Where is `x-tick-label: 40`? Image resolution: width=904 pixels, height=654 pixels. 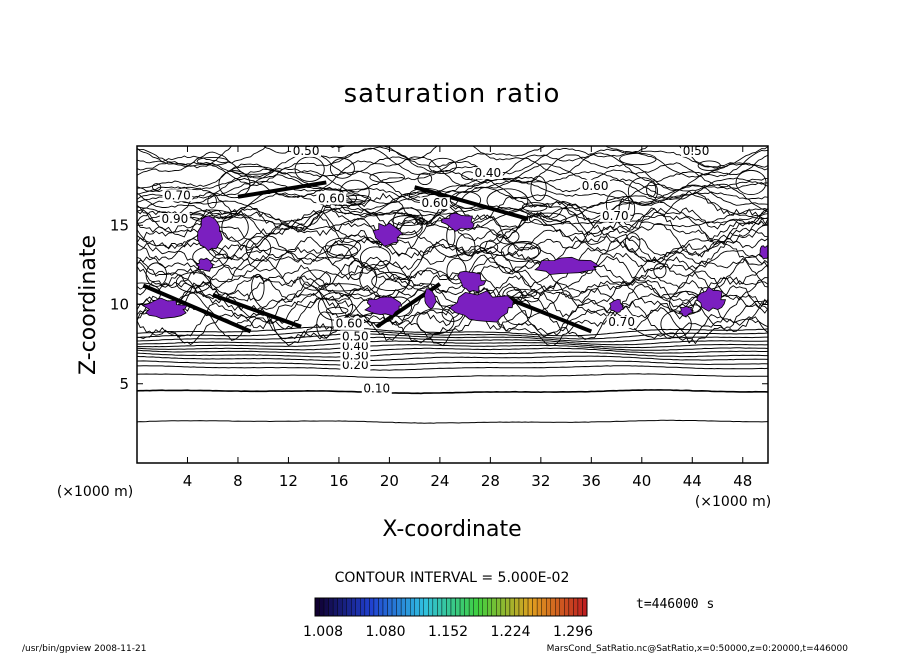
x-tick-label: 40 is located at coordinates (641, 481).